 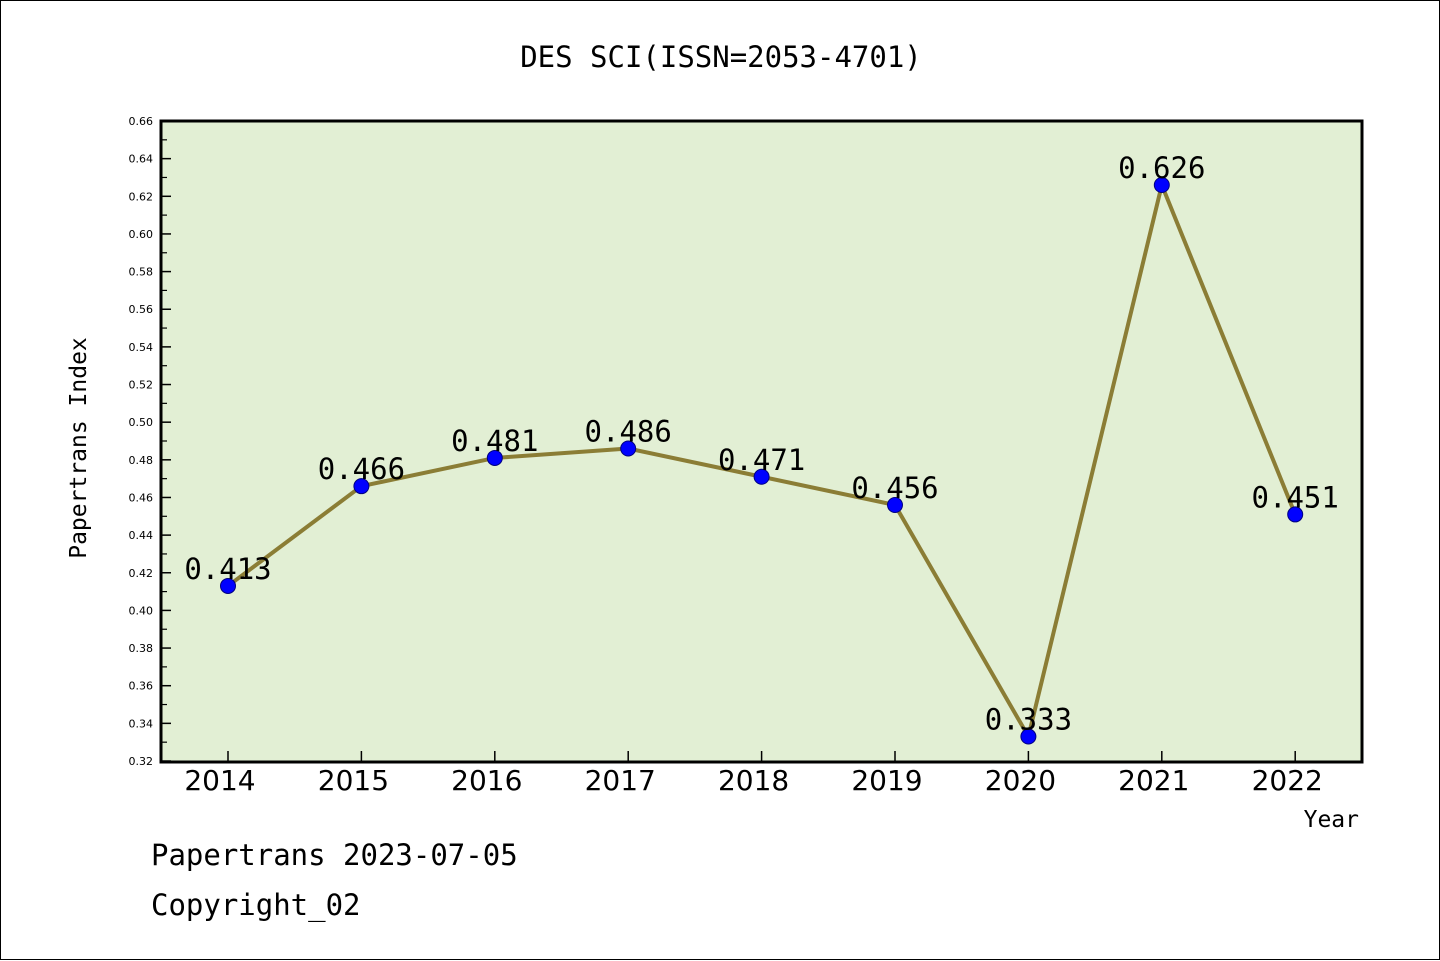 I want to click on x-tick-label: 2020, so click(x=1020, y=780).